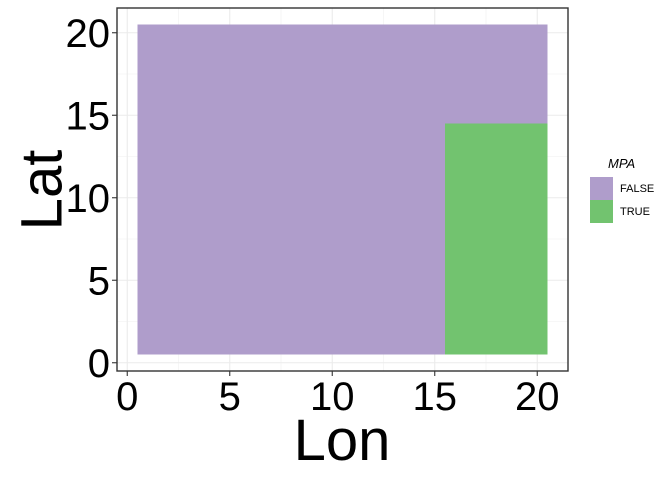 This screenshot has height=480, width=672. I want to click on y-tick-label: 15, so click(88, 116).